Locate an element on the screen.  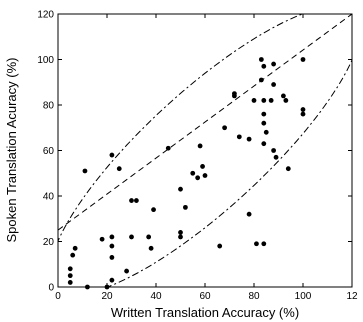
x-tick-label: 40 is located at coordinates (156, 296).